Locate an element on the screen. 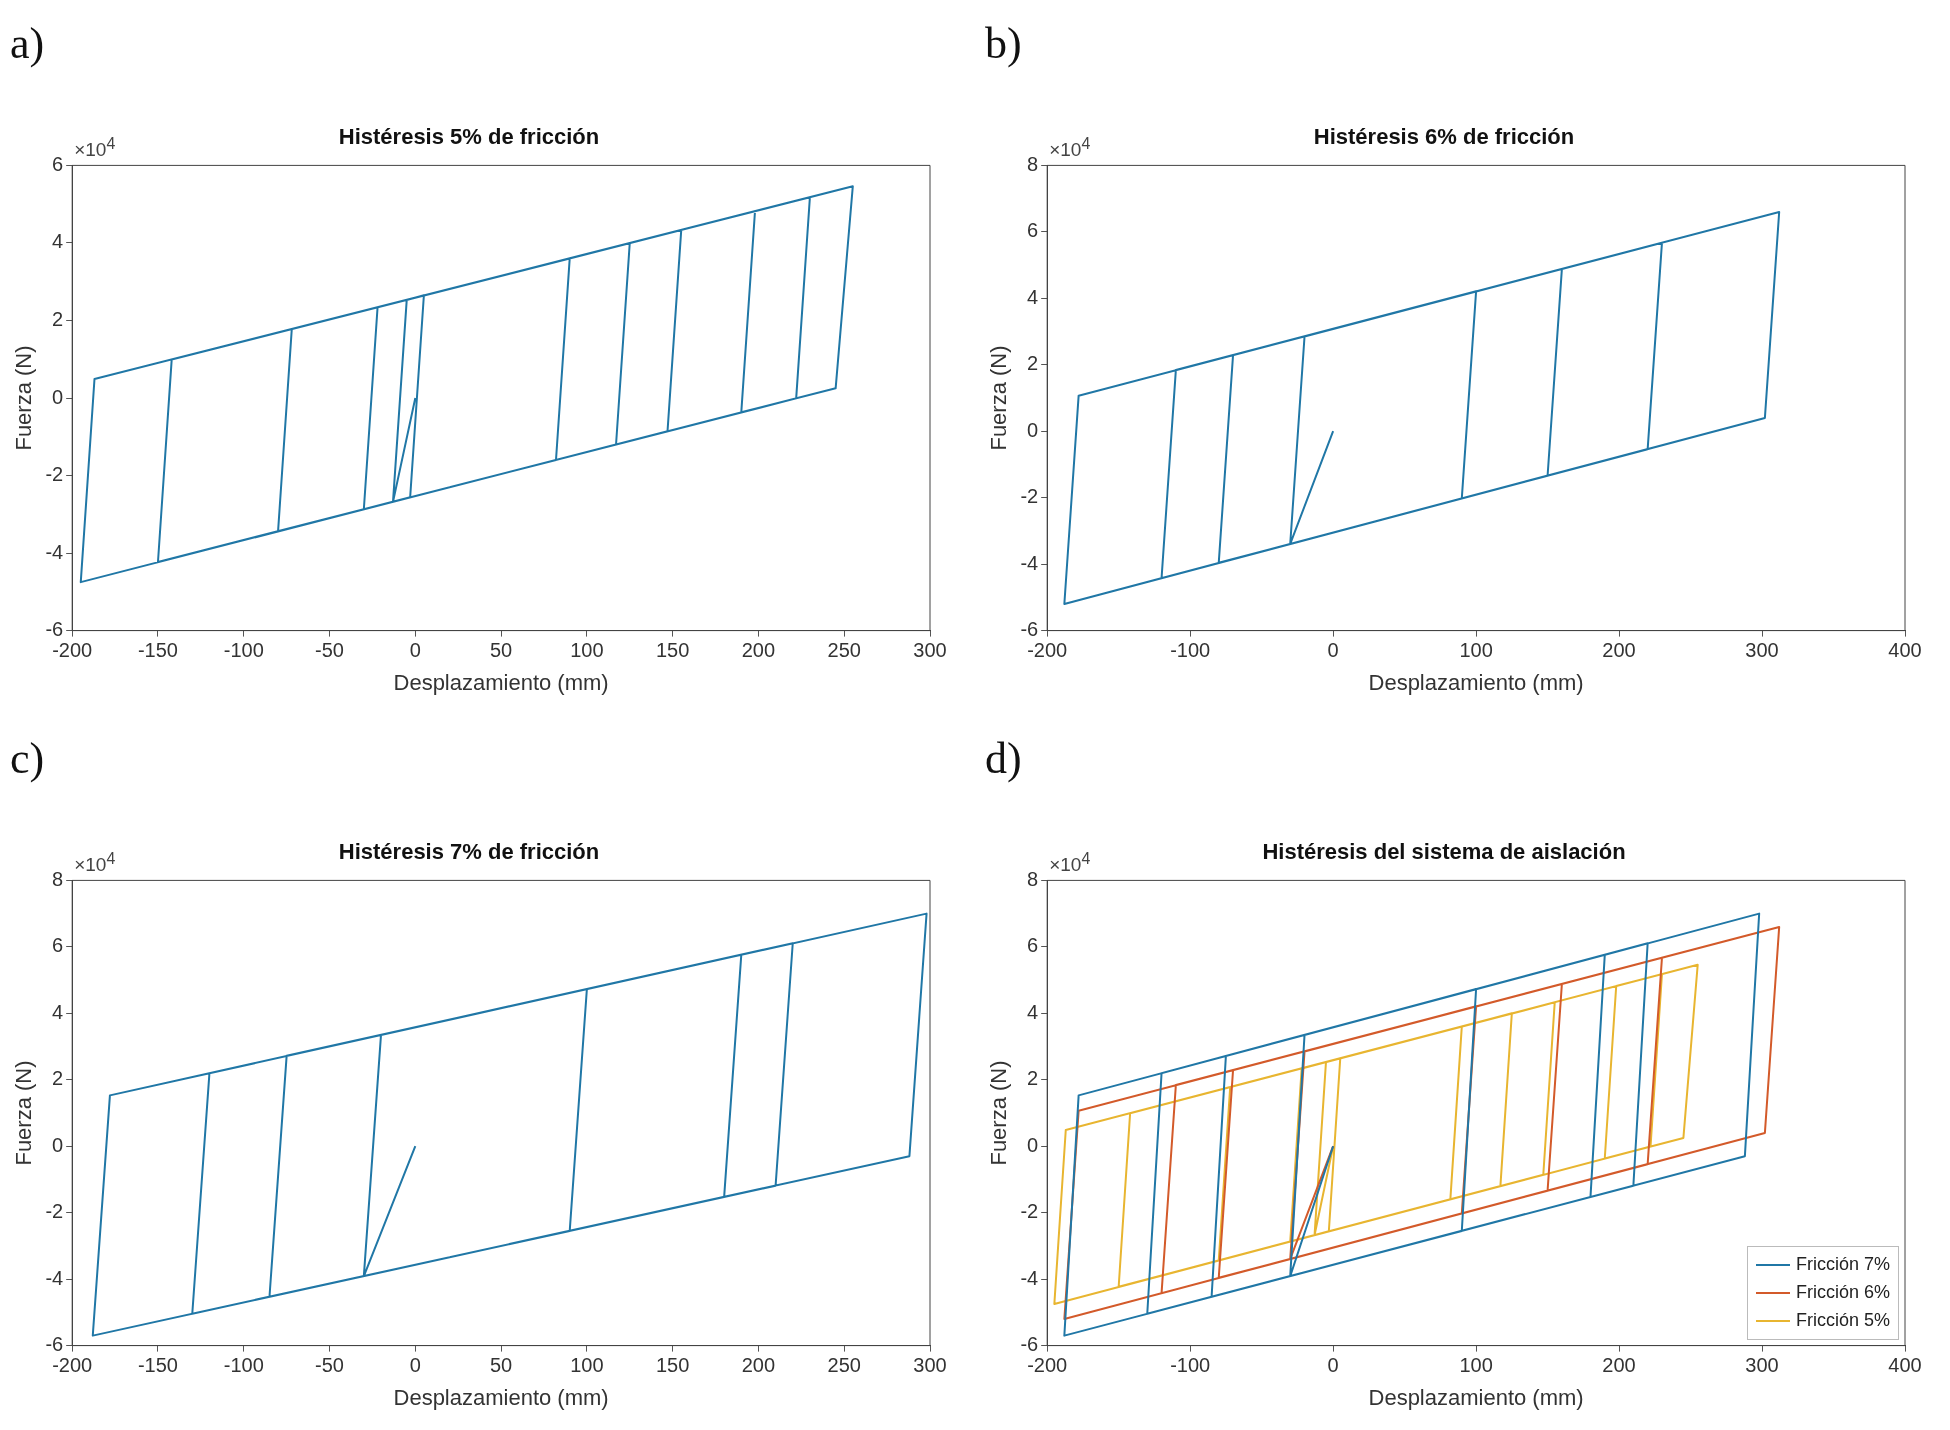  text: b) is located at coordinates (1003, 43).